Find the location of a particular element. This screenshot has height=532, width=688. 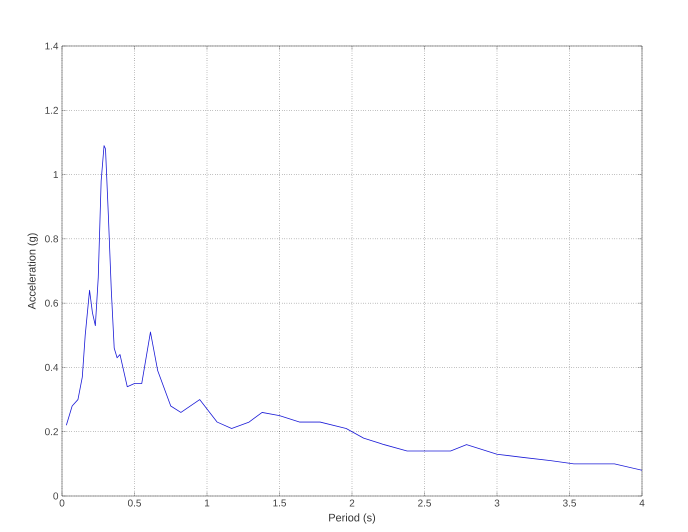

x-tick-label: 1 is located at coordinates (207, 503).